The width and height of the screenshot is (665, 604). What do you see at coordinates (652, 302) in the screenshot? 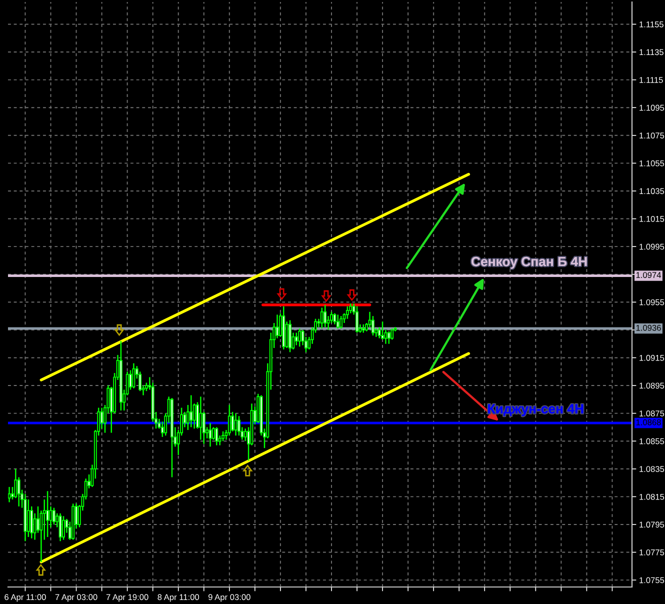
I see `y-tick-label: 1.0955` at bounding box center [652, 302].